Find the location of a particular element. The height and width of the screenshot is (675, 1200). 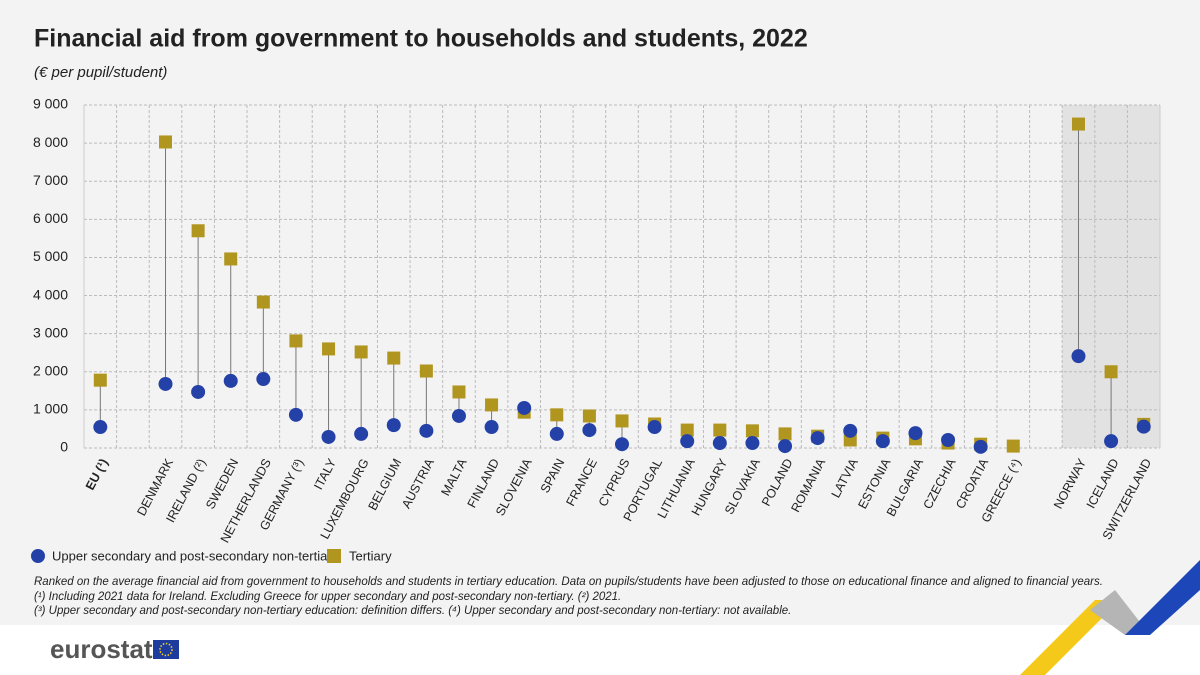

logo-text: eurostat is located at coordinates (101, 649).